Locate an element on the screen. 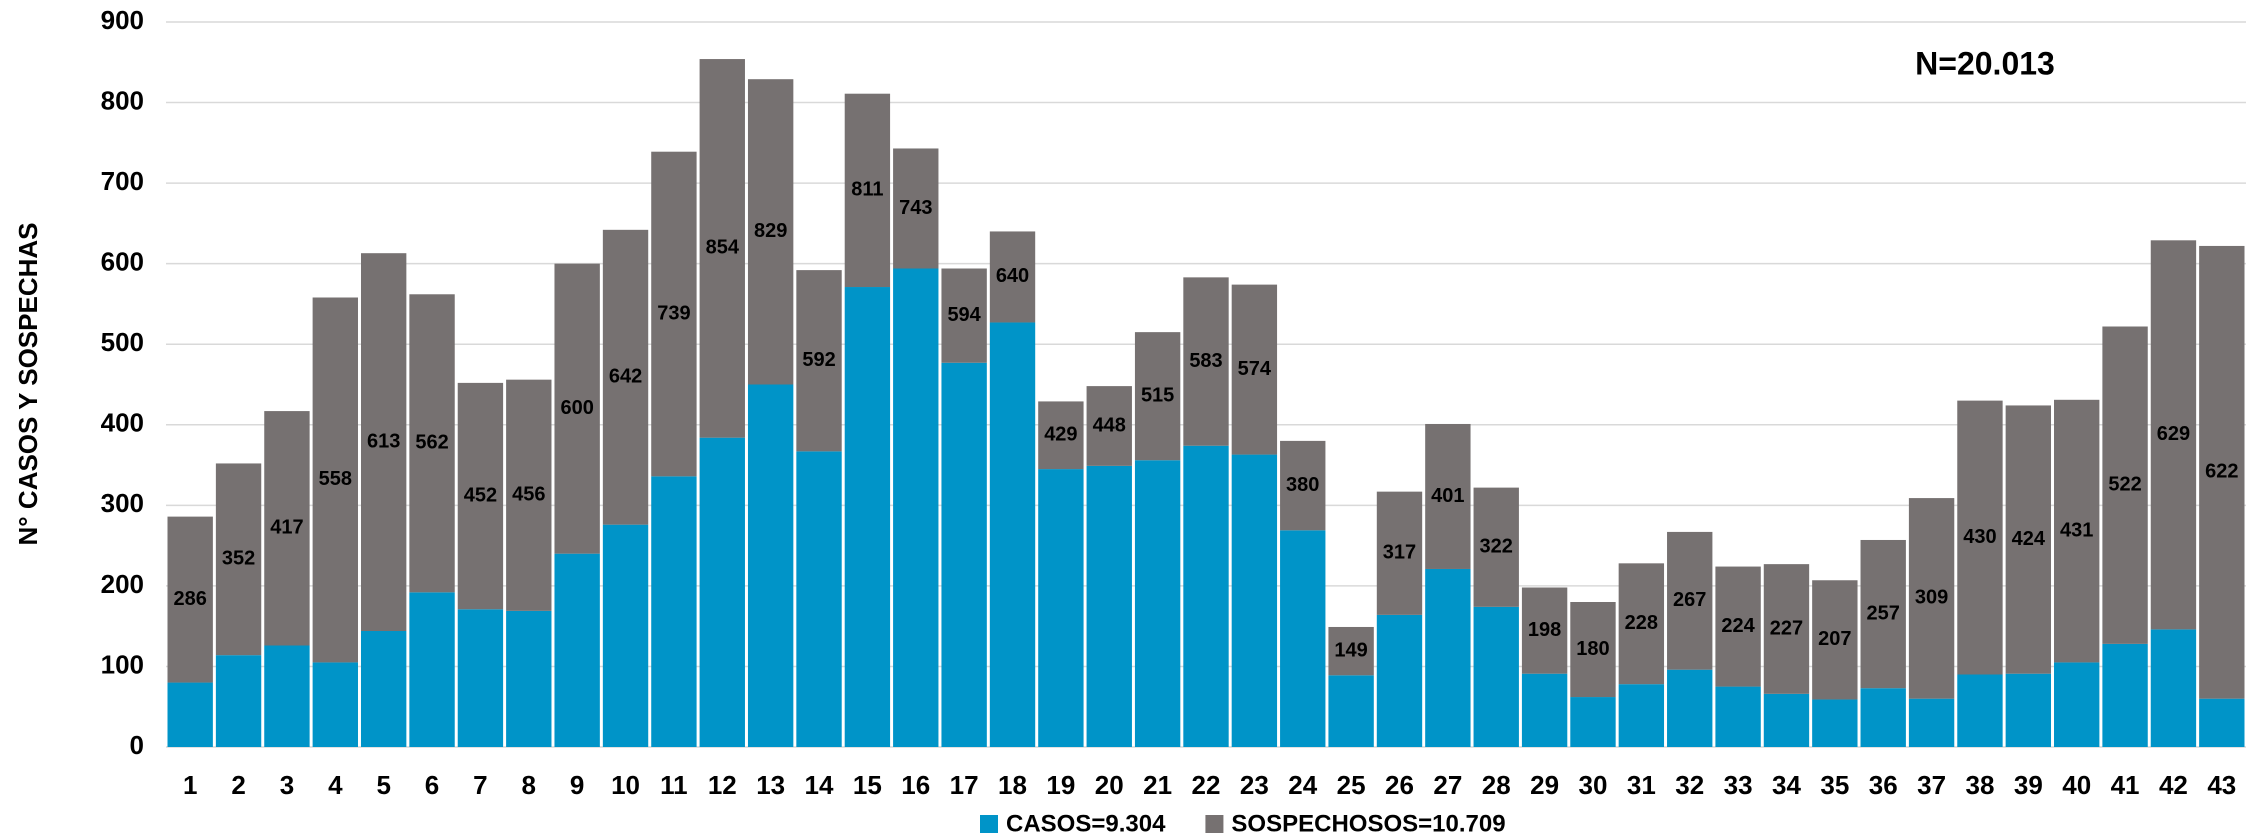 The width and height of the screenshot is (2248, 838). y-tick-label: 600 is located at coordinates (122, 262).